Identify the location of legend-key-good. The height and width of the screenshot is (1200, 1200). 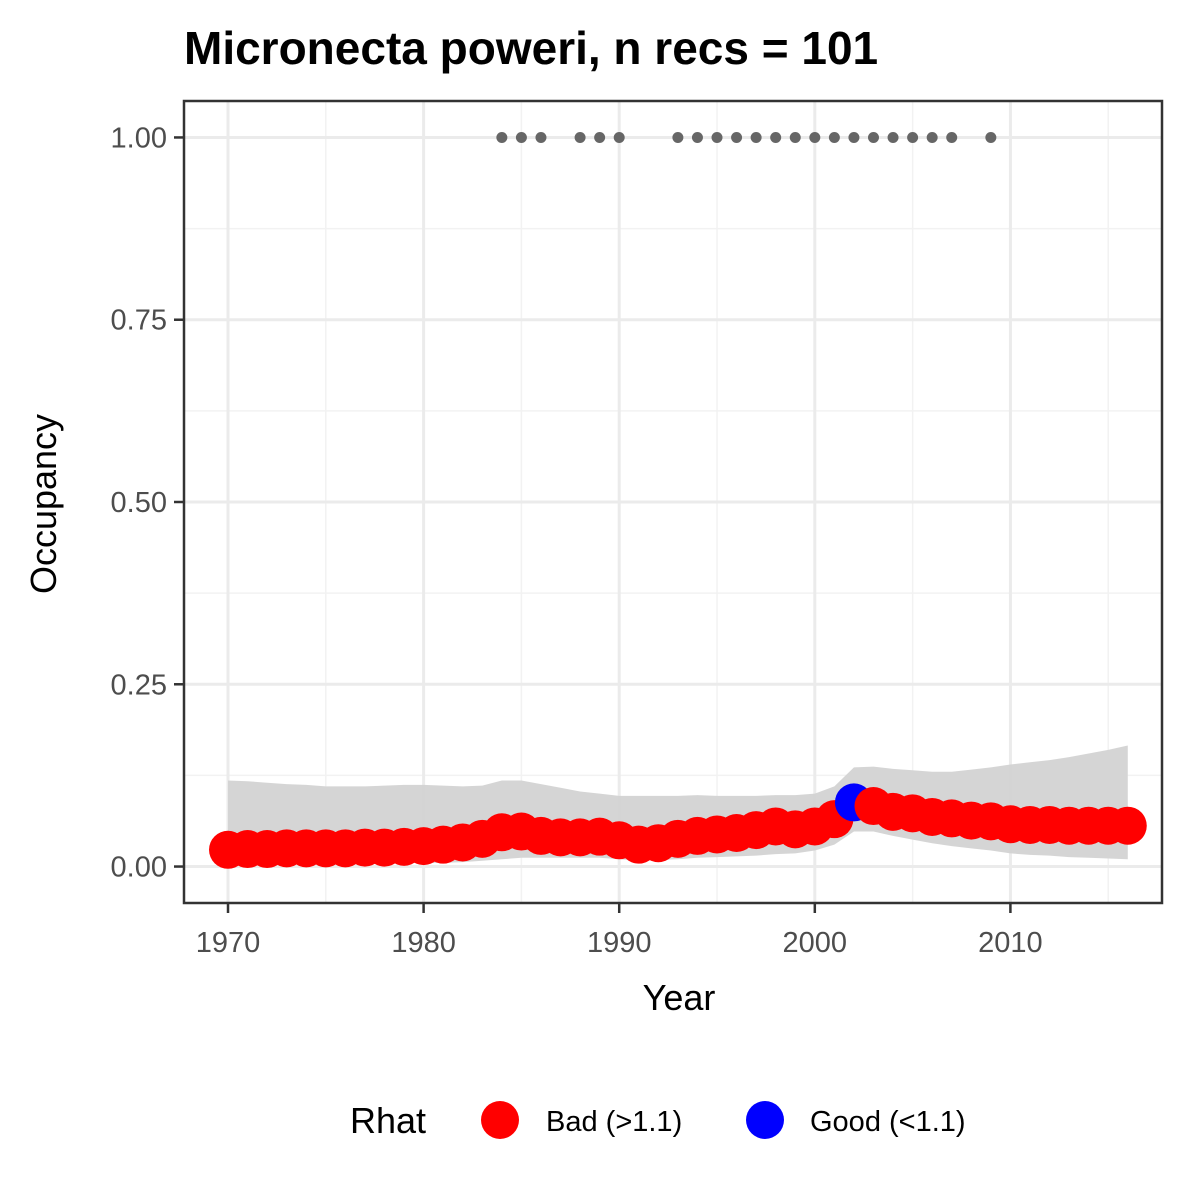
(765, 1120).